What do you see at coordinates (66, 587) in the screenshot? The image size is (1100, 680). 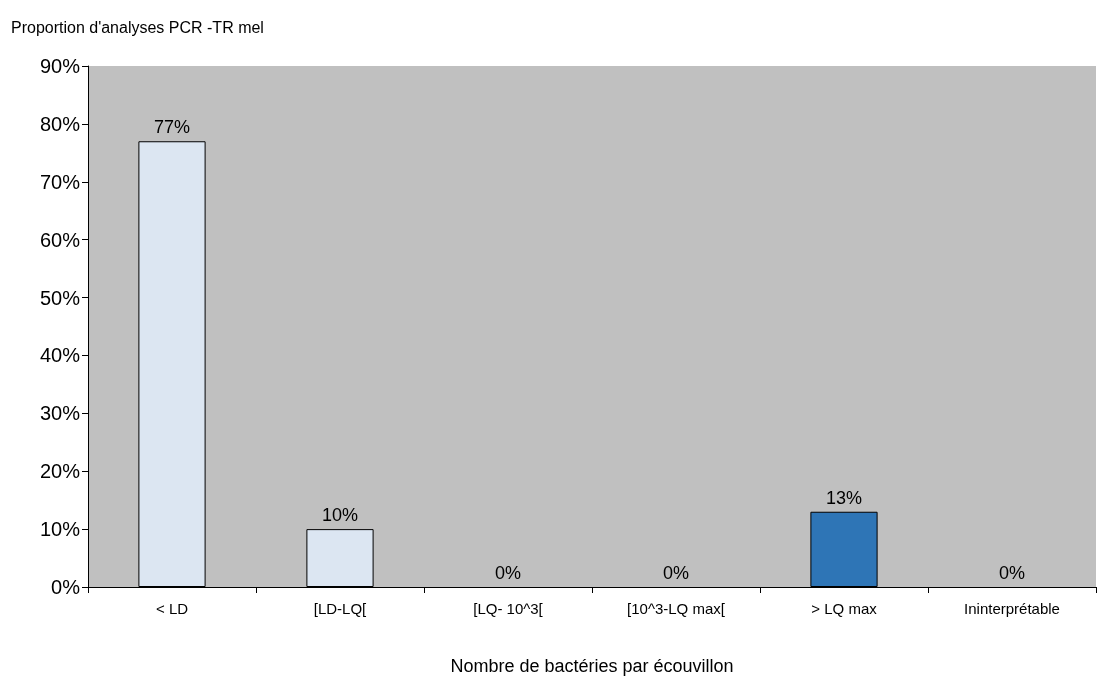 I see `y-tick-label: 0%` at bounding box center [66, 587].